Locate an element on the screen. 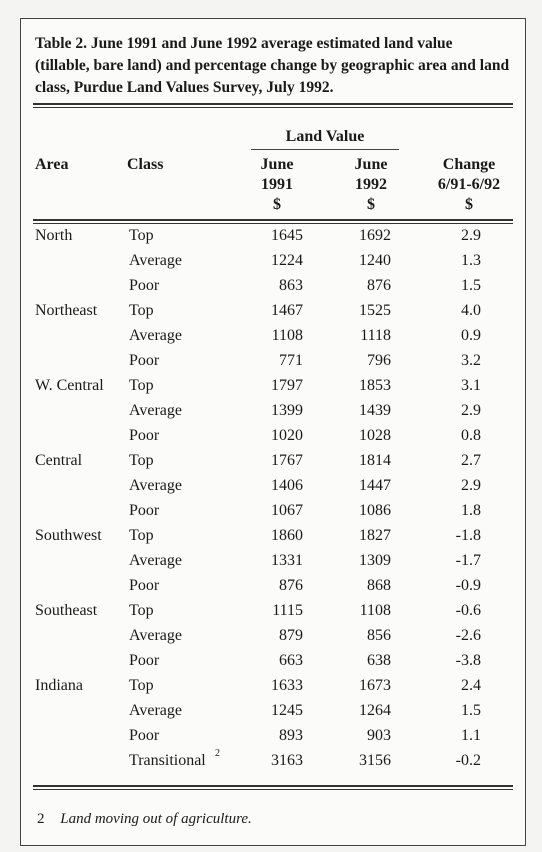  table-row: Northeast Top 1467 1525 4.0 is located at coordinates (273, 314).